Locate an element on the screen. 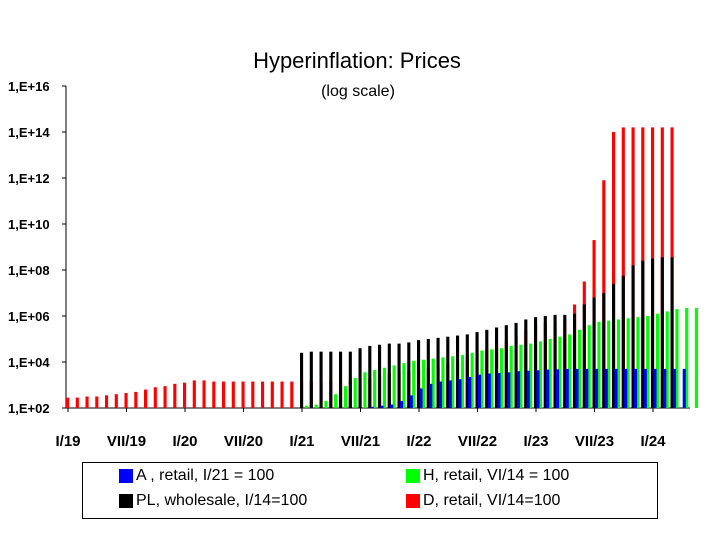 This screenshot has height=540, width=720. y-tick-label: 1,E+16 is located at coordinates (29, 86).